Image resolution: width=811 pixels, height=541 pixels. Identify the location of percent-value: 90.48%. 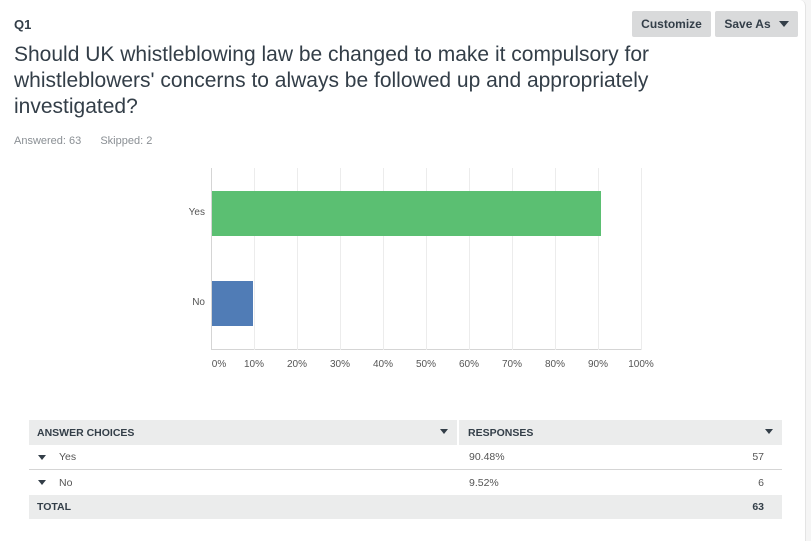
(487, 457).